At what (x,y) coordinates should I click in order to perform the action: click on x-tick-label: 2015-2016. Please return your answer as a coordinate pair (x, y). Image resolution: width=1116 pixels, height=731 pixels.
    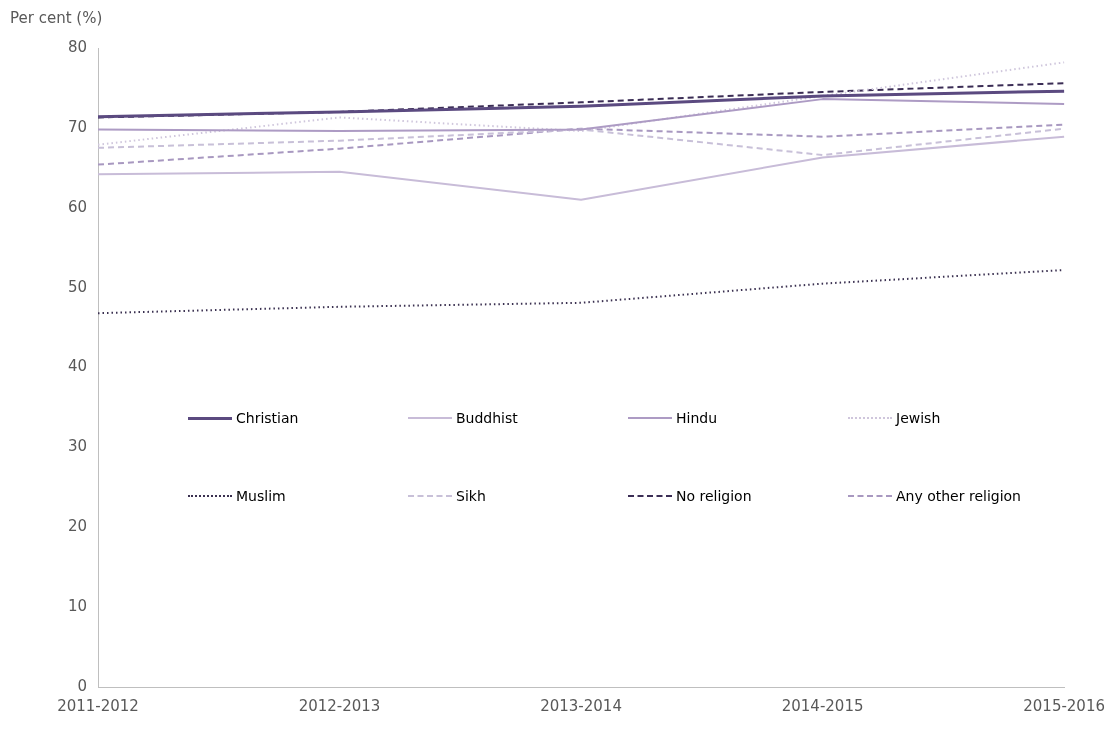
    Looking at the image, I should click on (1064, 705).